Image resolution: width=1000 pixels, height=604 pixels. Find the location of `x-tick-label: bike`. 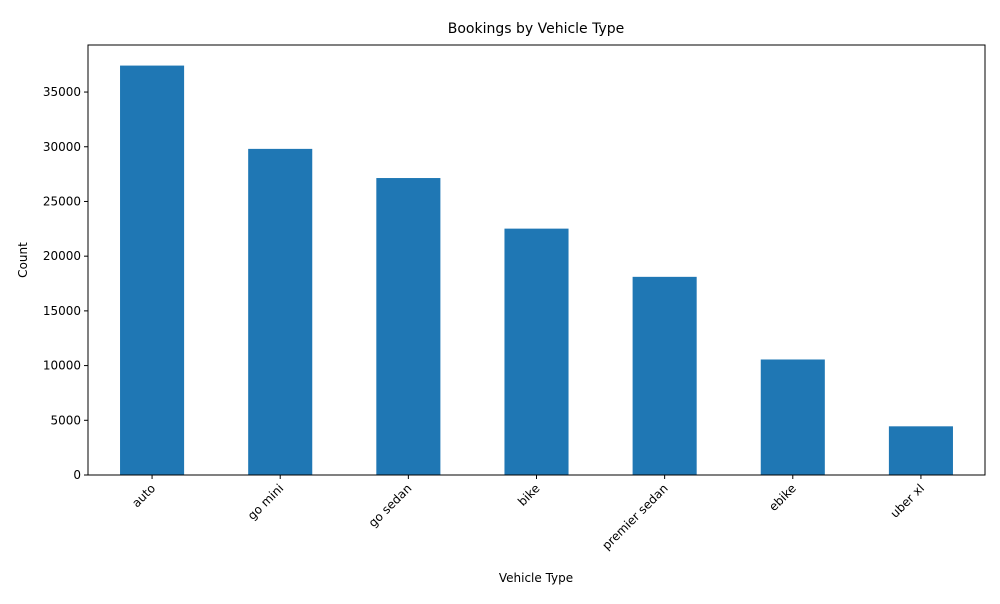

x-tick-label: bike is located at coordinates (528, 494).